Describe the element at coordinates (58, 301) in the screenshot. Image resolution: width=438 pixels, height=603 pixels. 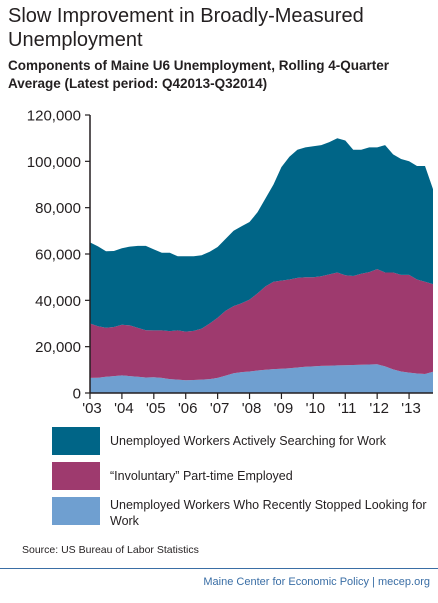
I see `y-tick-label-2: 40,000` at that location.